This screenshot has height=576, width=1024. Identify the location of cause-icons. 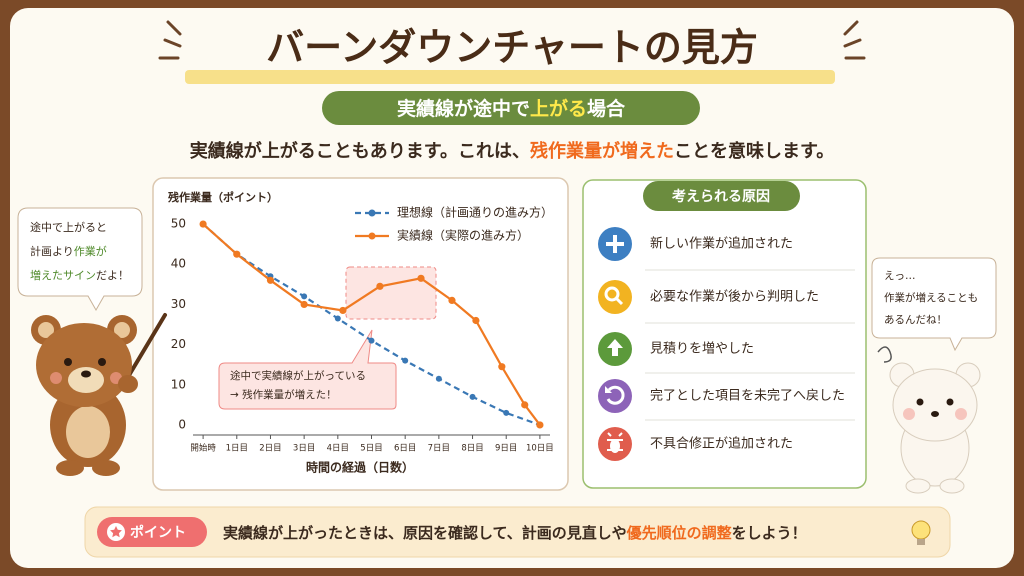
(615, 344).